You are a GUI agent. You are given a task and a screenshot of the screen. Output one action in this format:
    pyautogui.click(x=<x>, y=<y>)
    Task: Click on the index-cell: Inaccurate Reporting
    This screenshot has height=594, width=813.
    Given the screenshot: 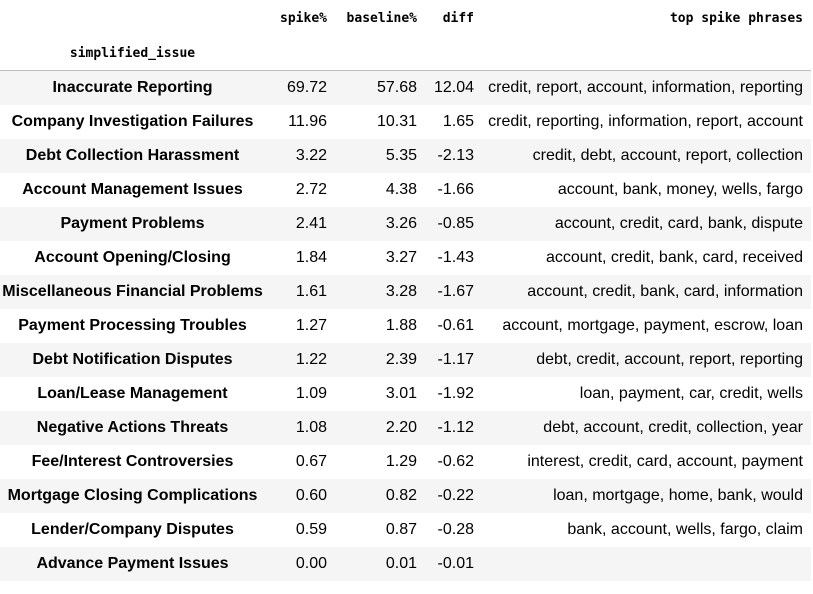 What is the action you would take?
    pyautogui.click(x=132, y=87)
    